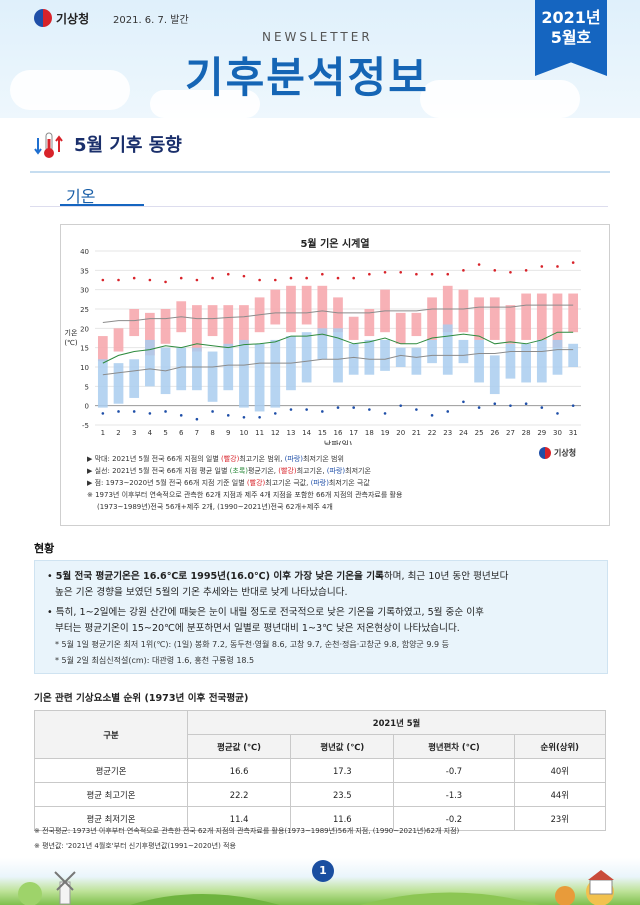 The image size is (640, 905). I want to click on table-cell: -0.7, so click(454, 770).